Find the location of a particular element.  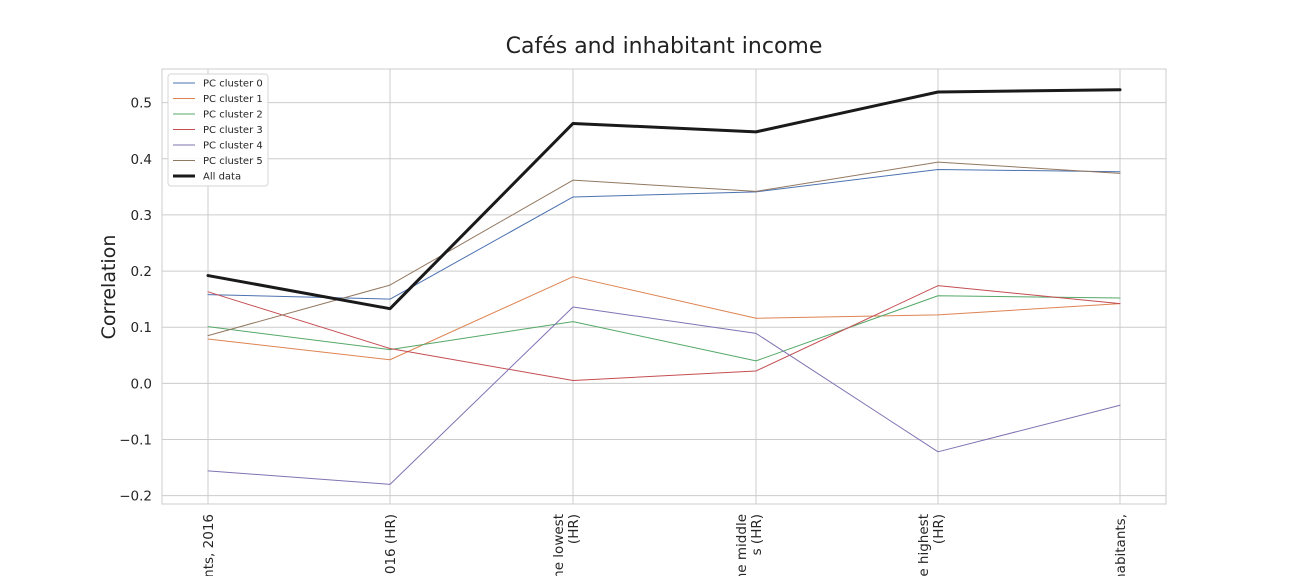

legend-label: PC cluster 5 is located at coordinates (233, 161).